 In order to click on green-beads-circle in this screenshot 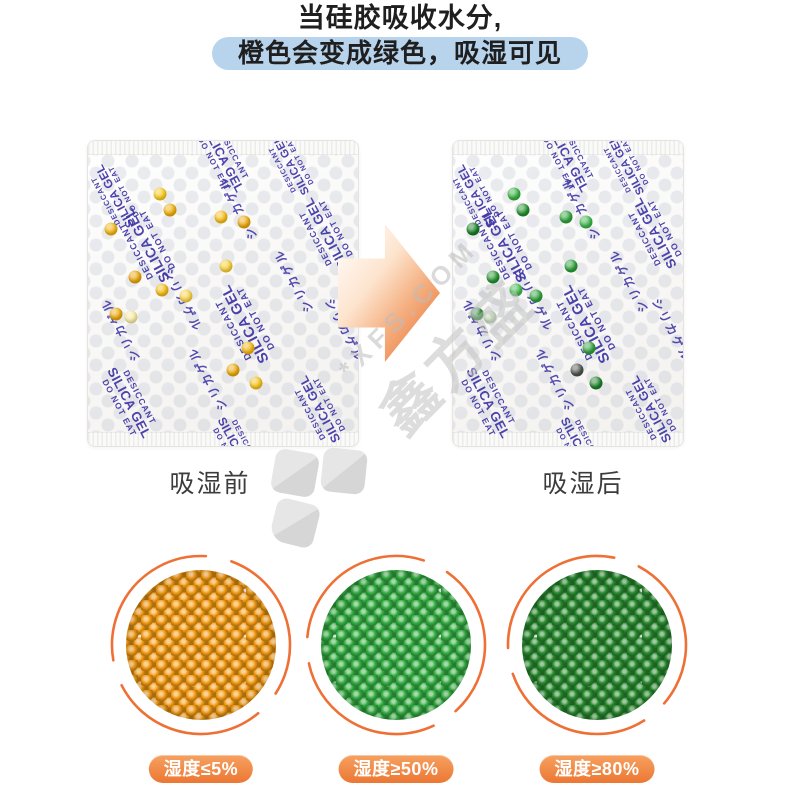, I will do `click(396, 645)`.